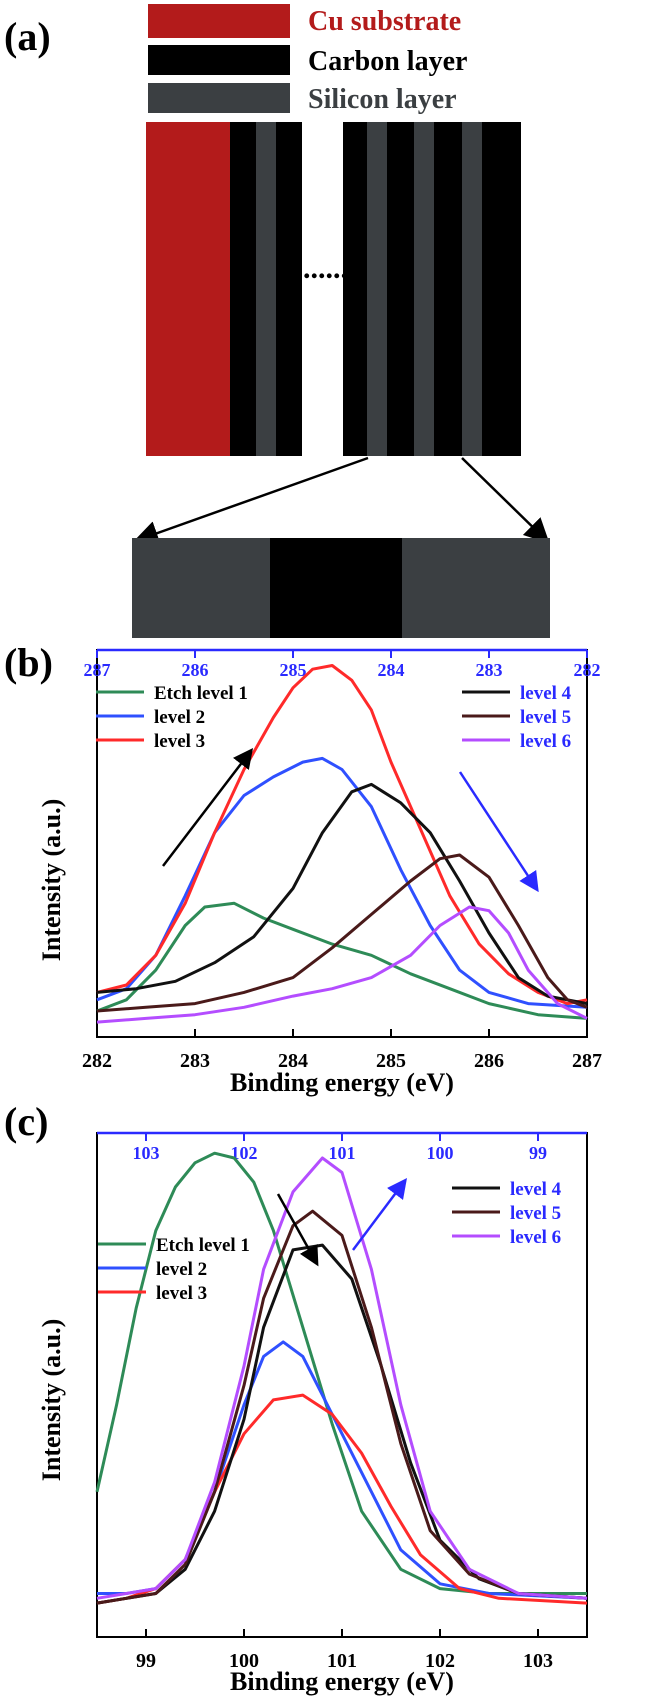 This screenshot has height=1701, width=661. I want to click on trend-arrow-down-blue, so click(498, 832).